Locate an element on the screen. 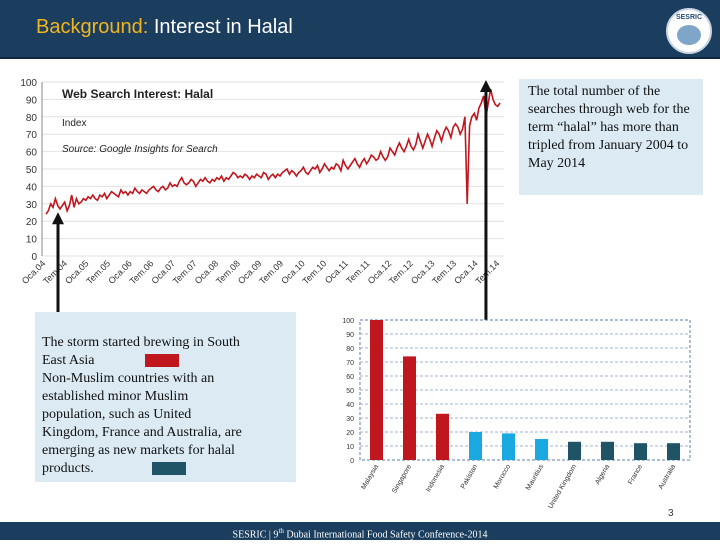  line-chart-ytick: 10 is located at coordinates (32, 240).